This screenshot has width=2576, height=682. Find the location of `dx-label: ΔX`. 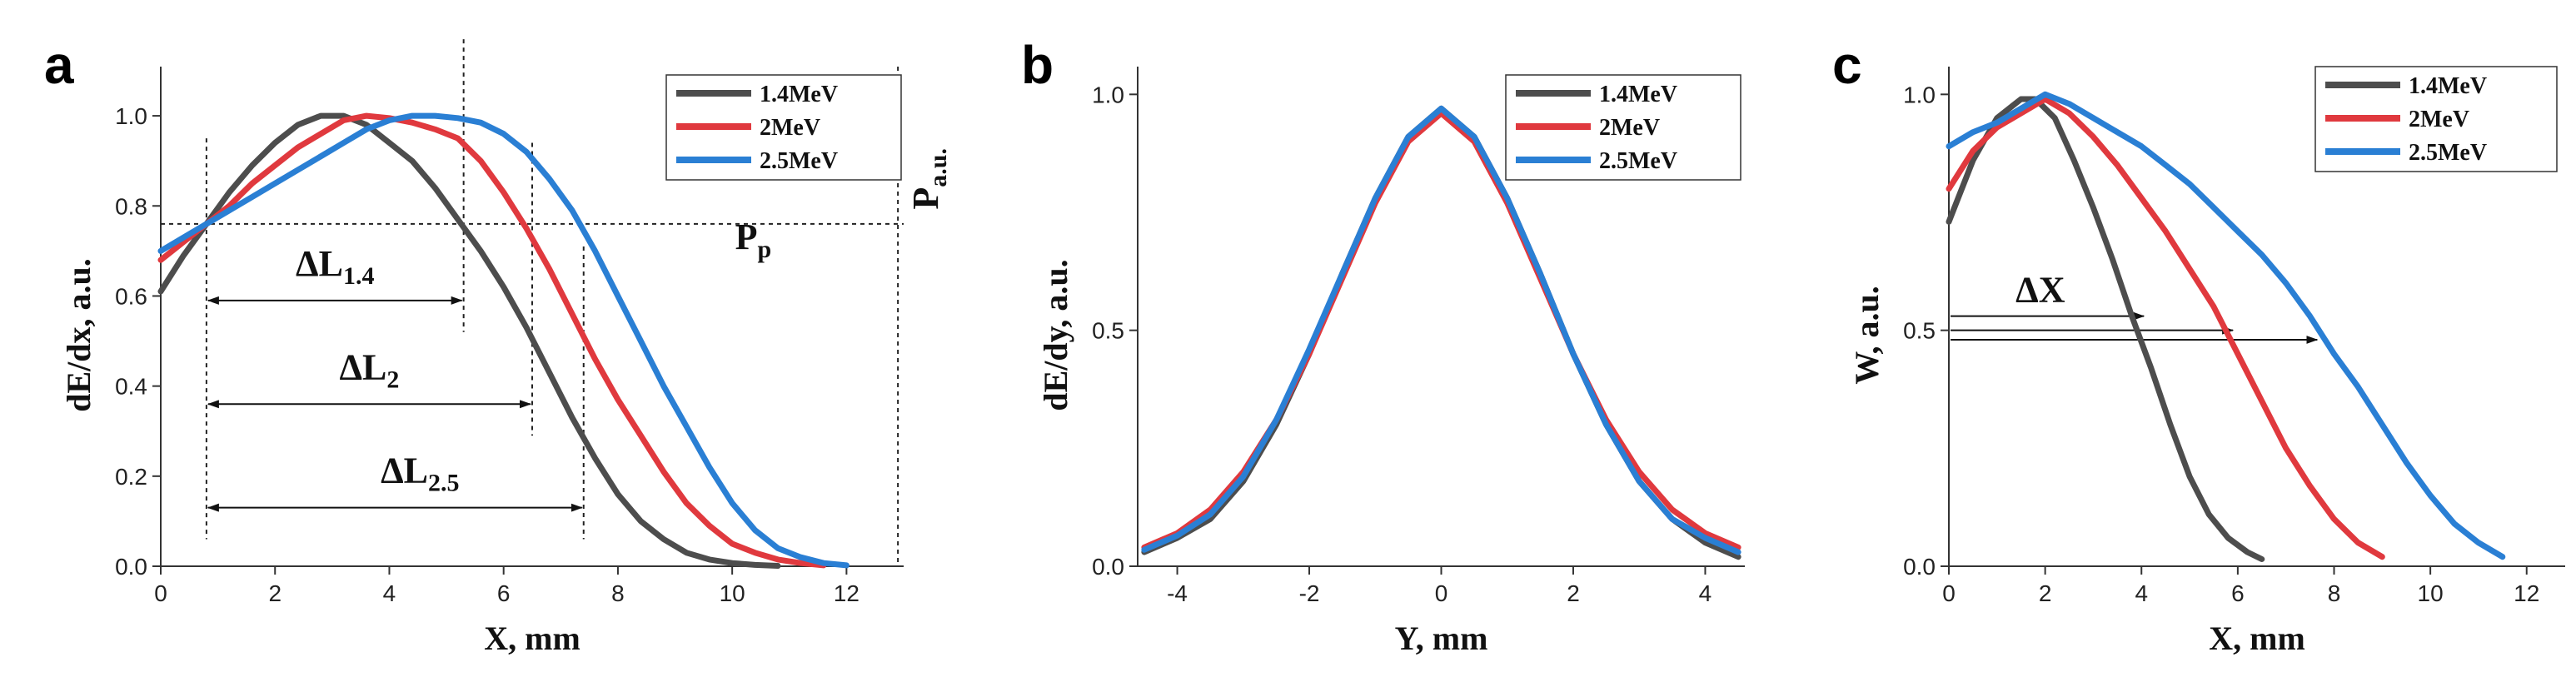

dx-label: ΔX is located at coordinates (2040, 290).